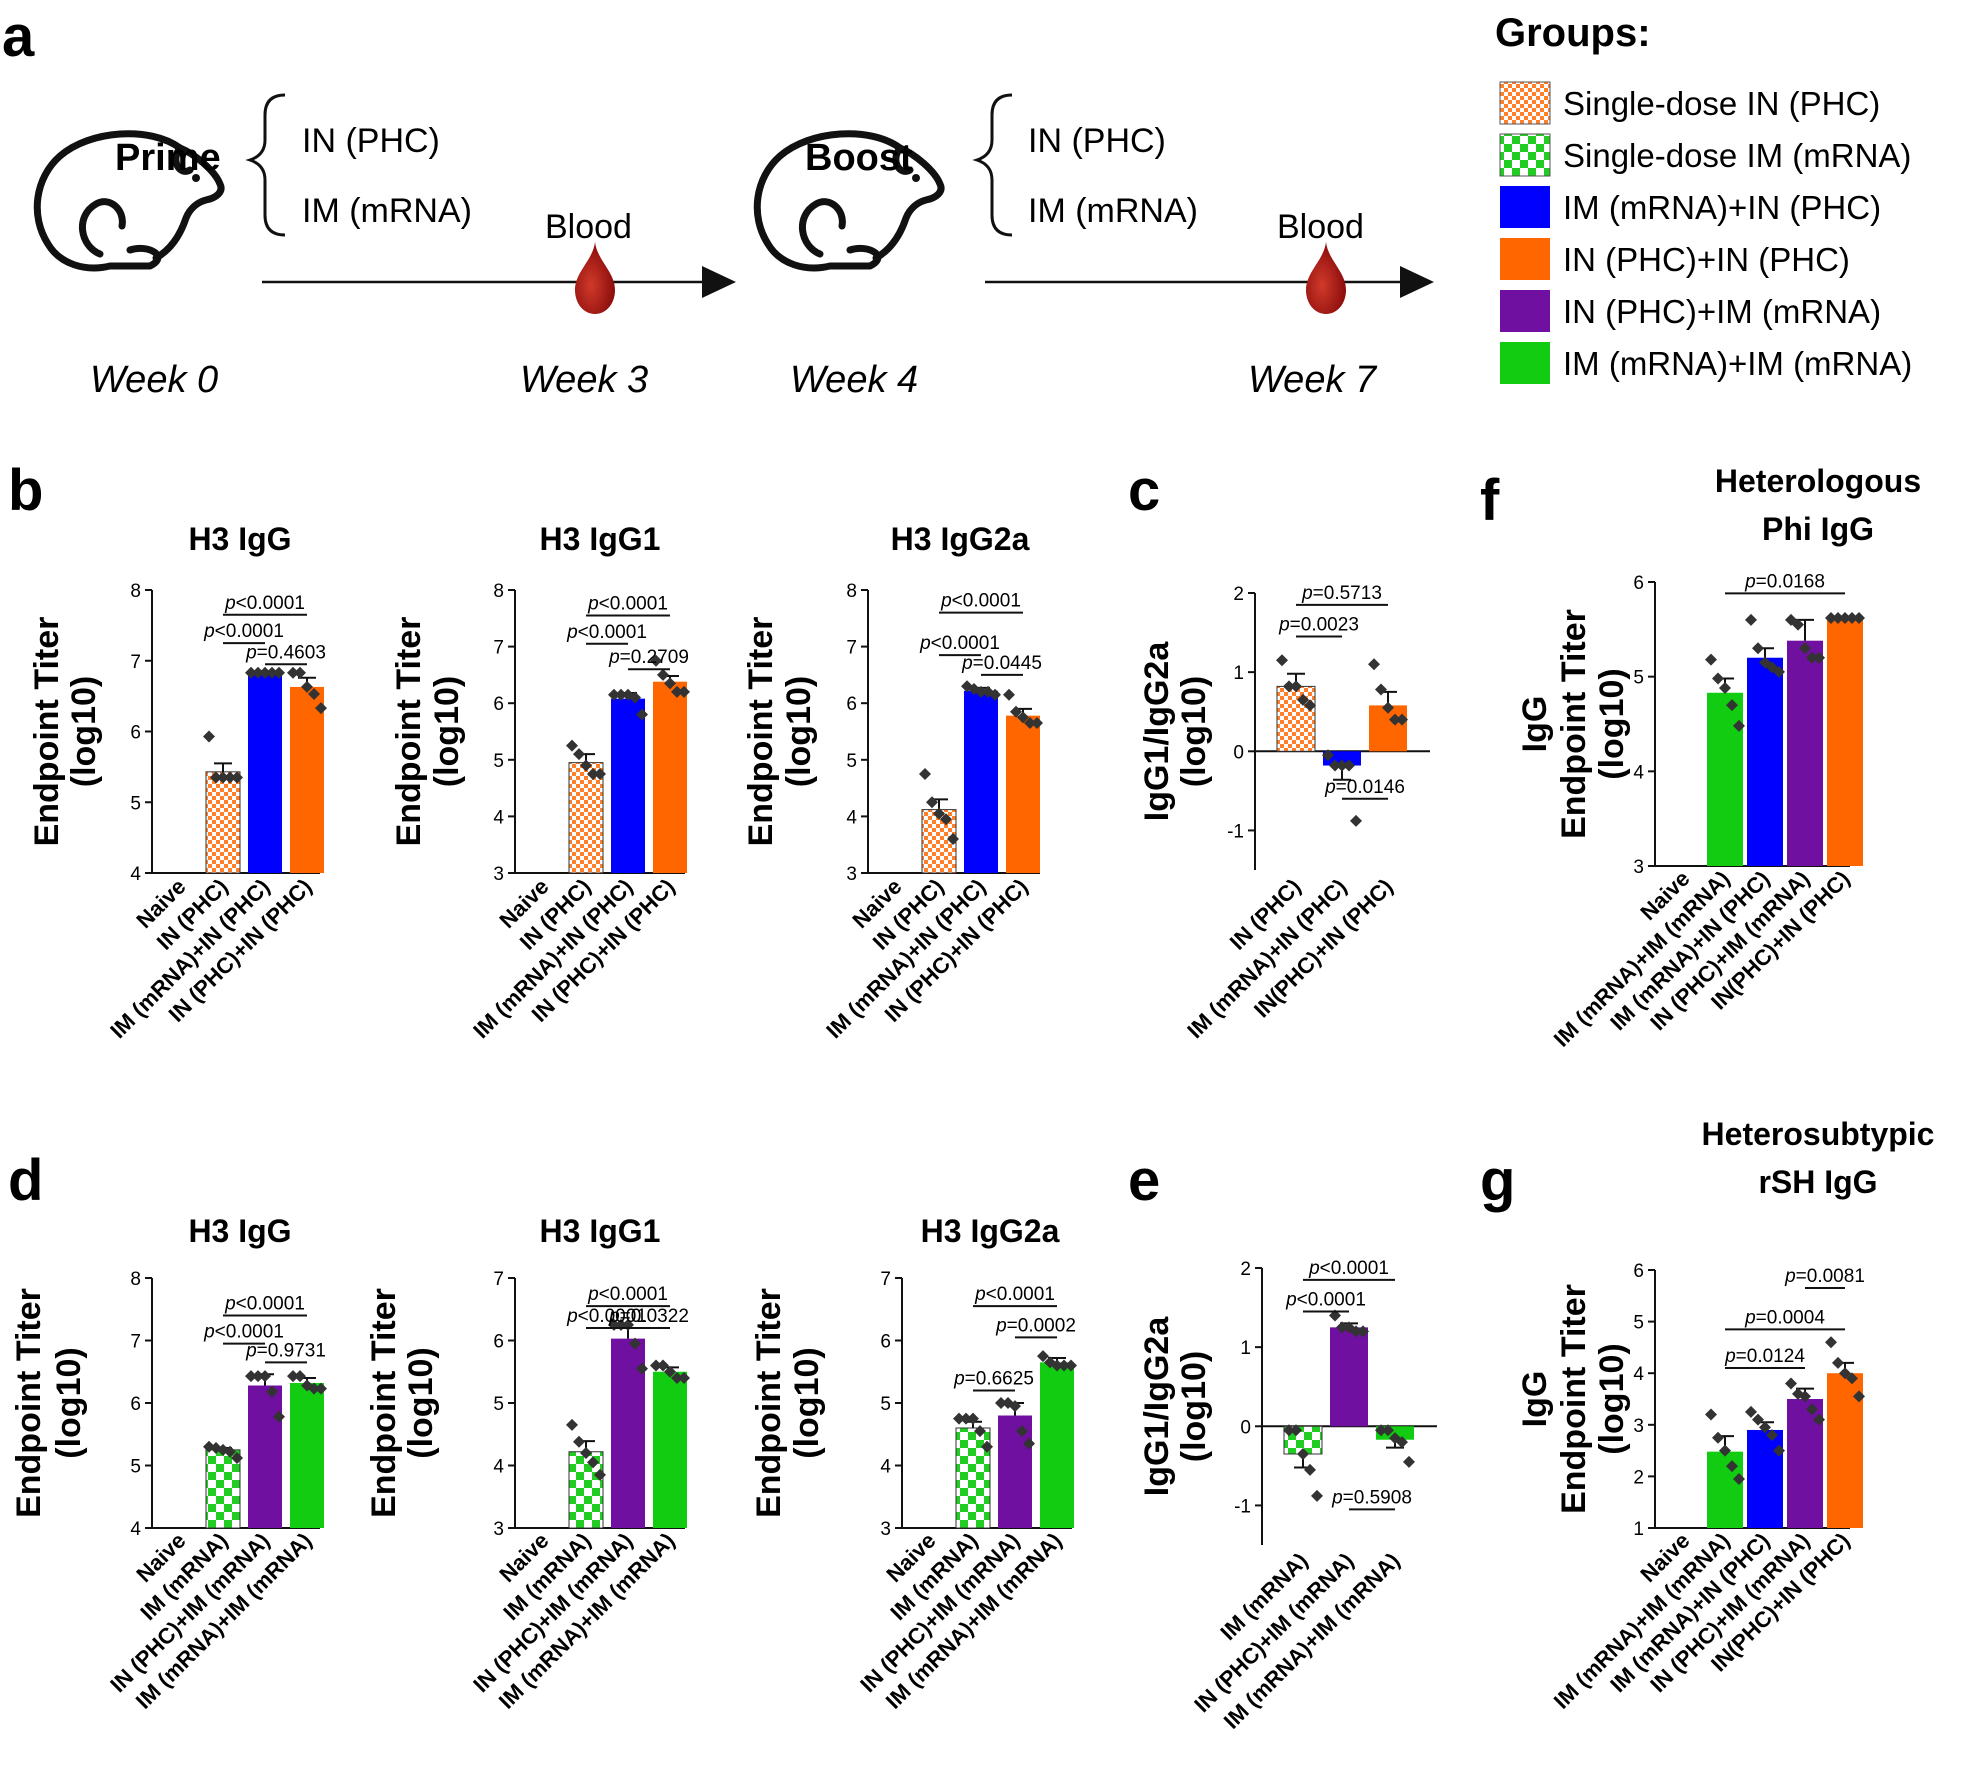 This screenshot has height=1781, width=1970. Describe the element at coordinates (498, 591) in the screenshot. I see `y-tick-label: 8` at that location.